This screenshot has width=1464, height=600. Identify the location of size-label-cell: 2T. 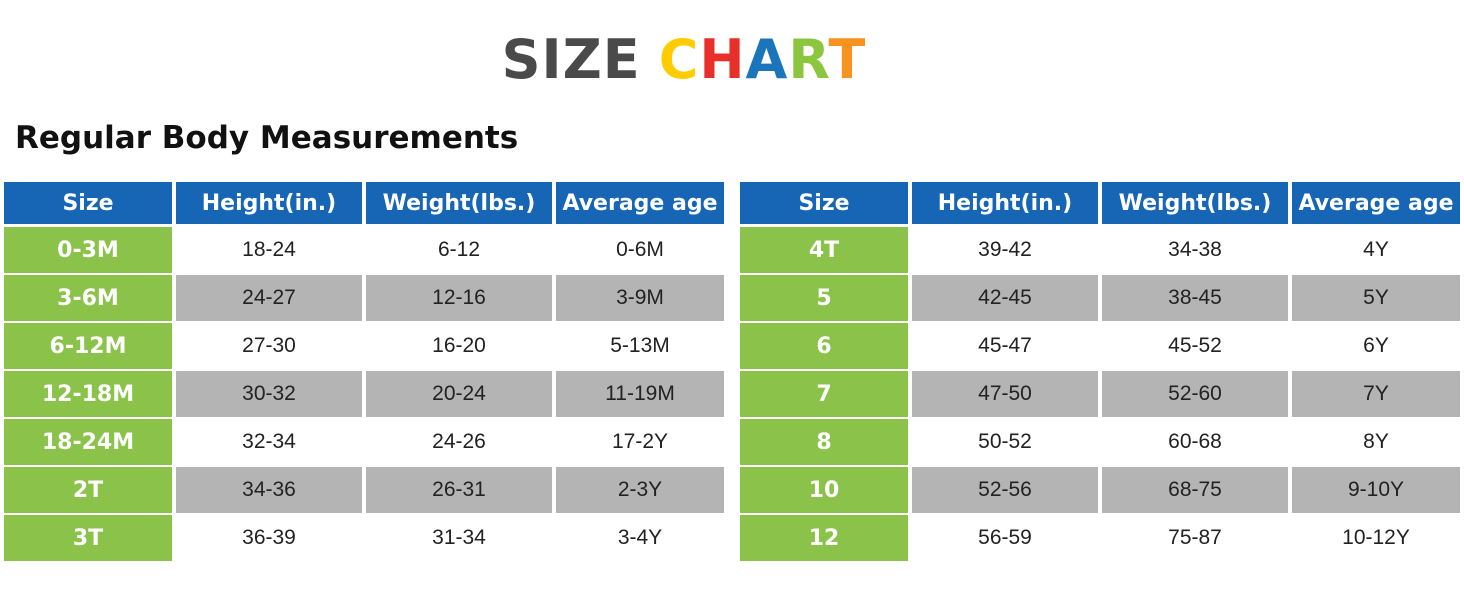
(88, 490).